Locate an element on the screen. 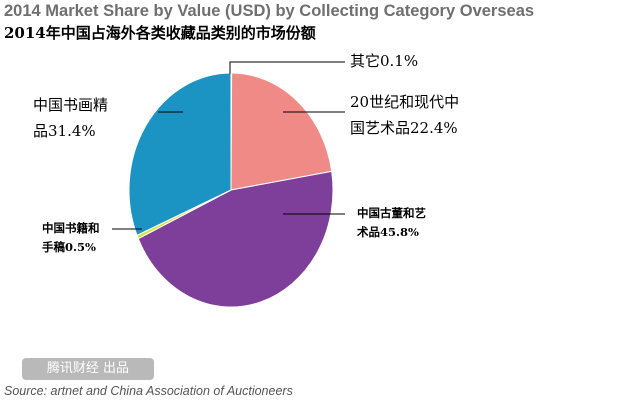 This screenshot has width=631, height=406. pie-slice-modern-art is located at coordinates (281, 131).